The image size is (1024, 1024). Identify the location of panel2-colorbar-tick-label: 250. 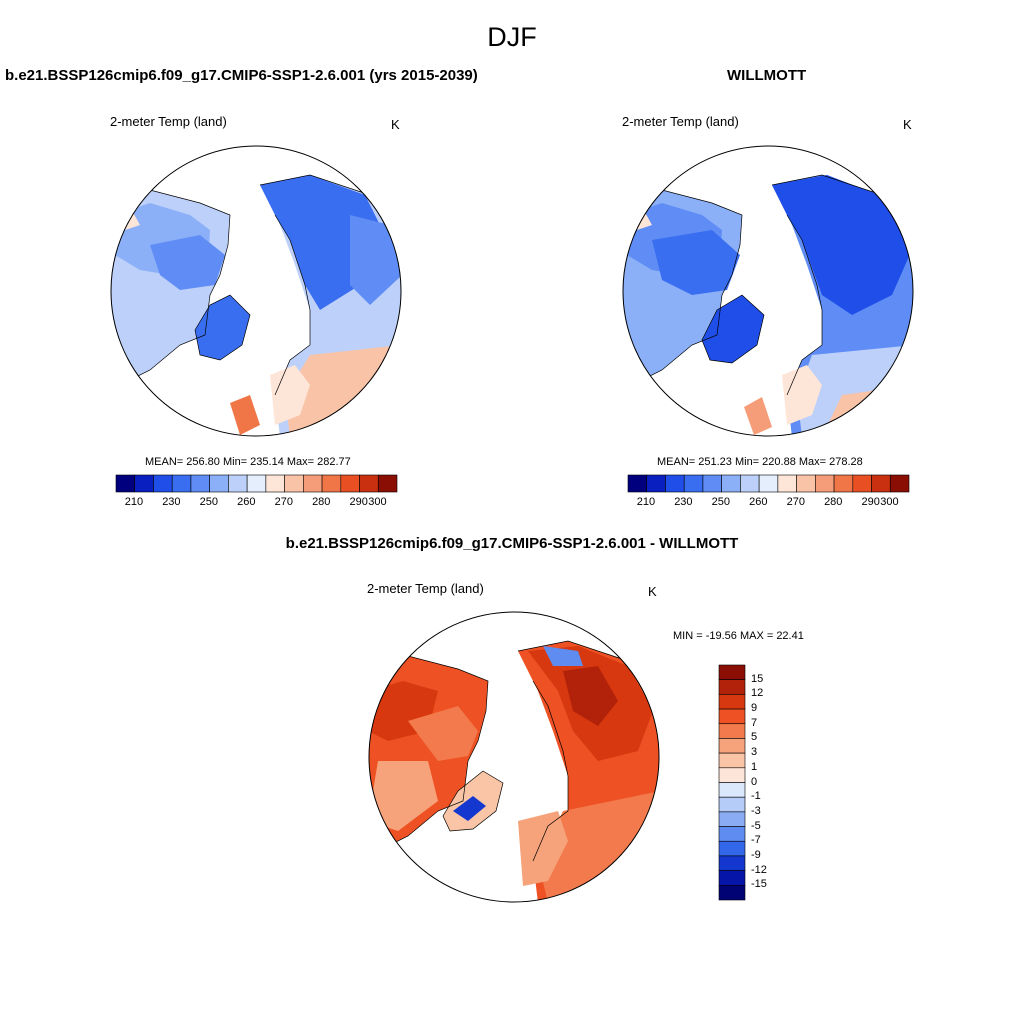
(721, 502).